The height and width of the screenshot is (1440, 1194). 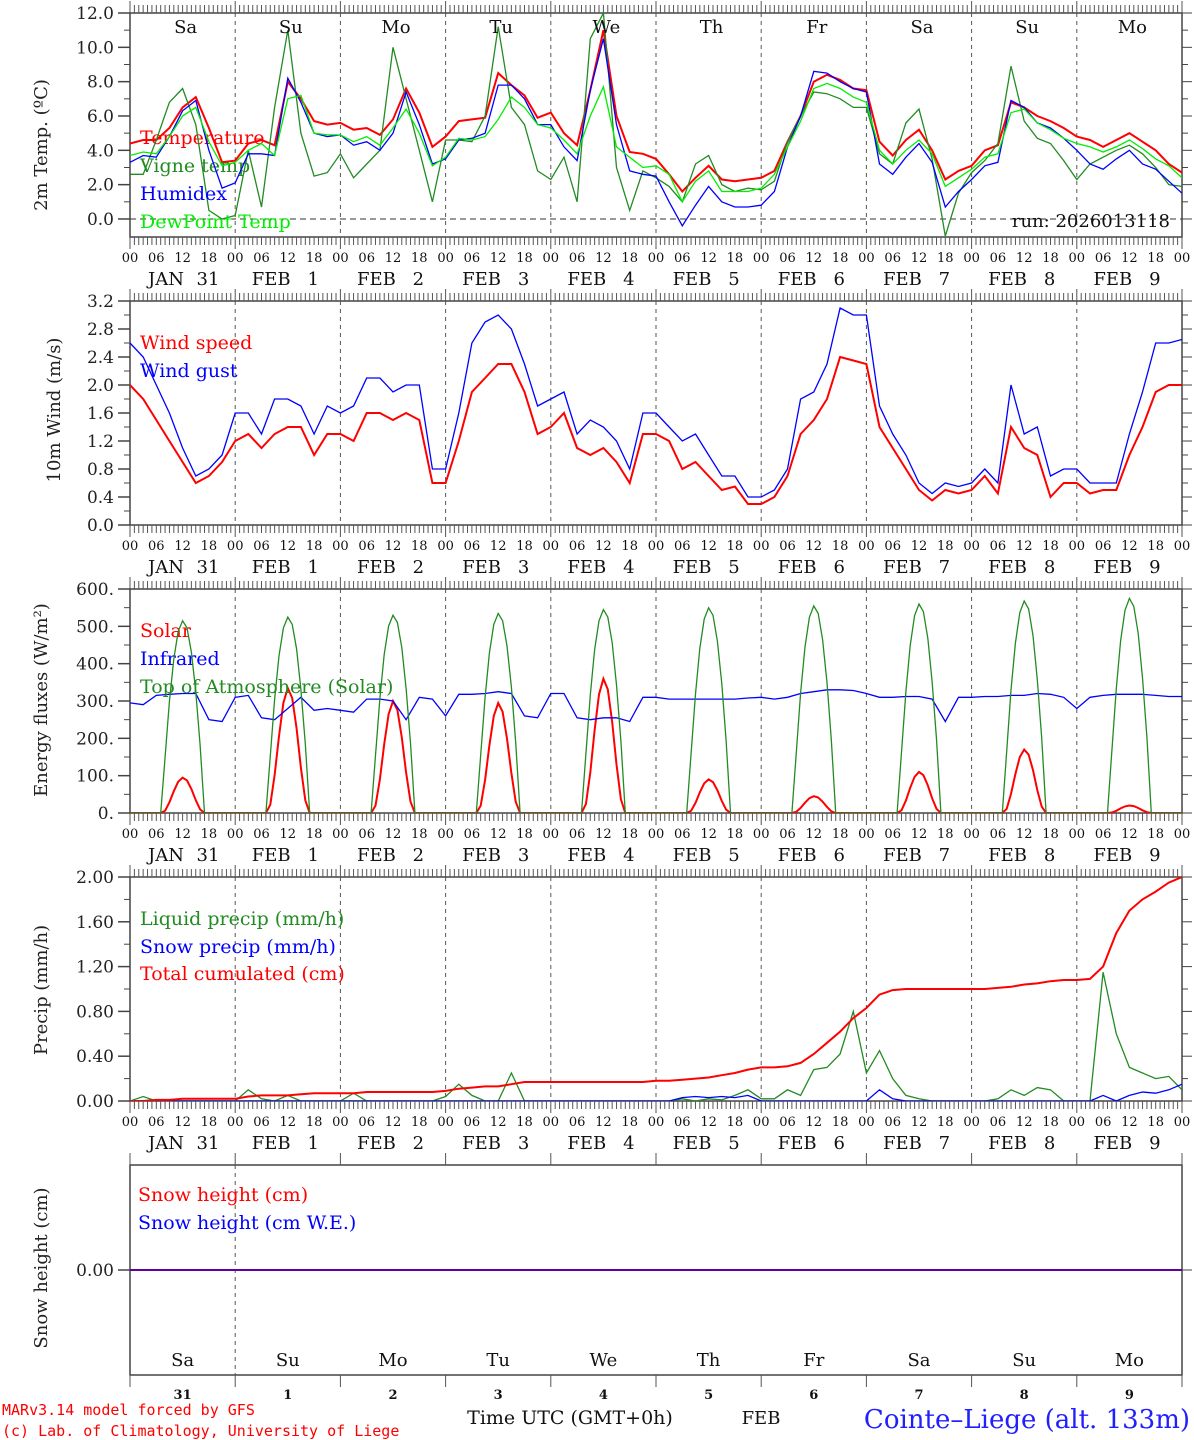 I want to click on y-tick-label: 200., so click(x=95, y=739).